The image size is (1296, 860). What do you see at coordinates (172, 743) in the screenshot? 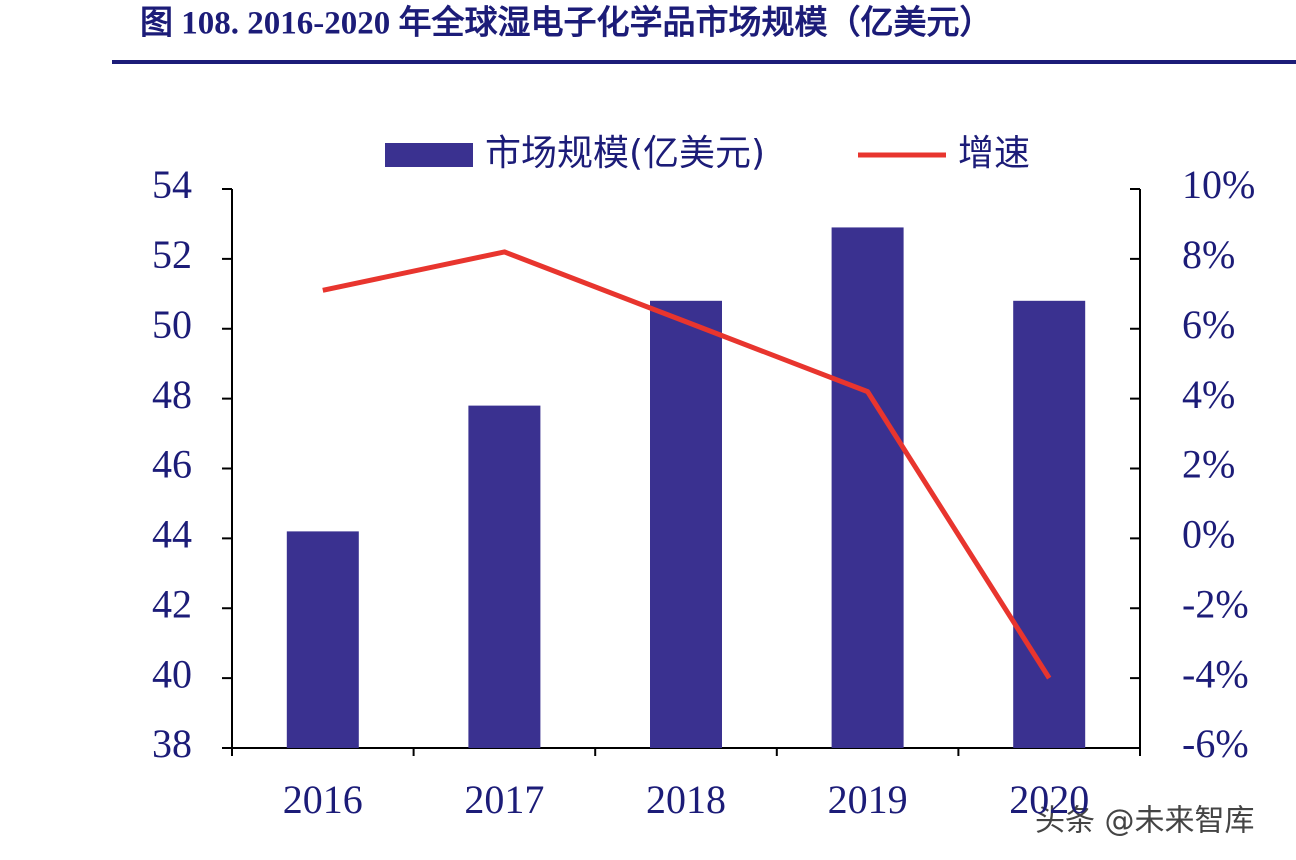
I see `y-tick-label: 38` at bounding box center [172, 743].